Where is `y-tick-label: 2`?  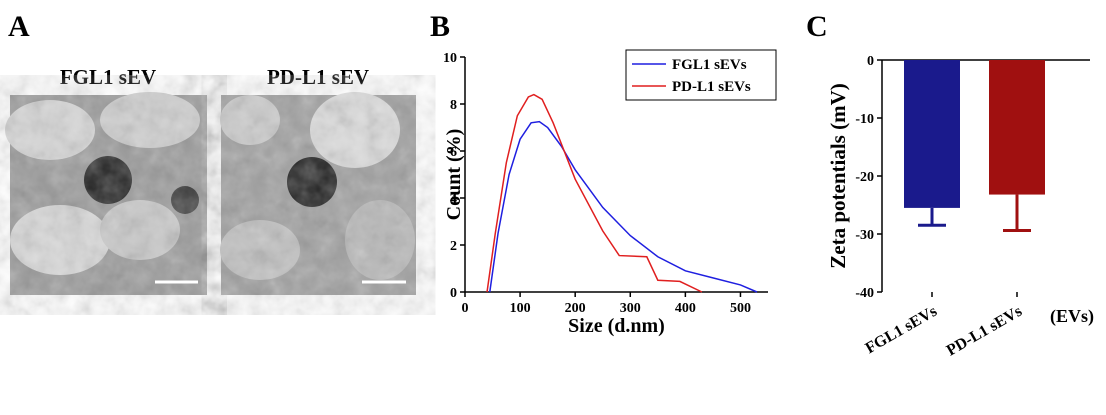 y-tick-label: 2 is located at coordinates (453, 246).